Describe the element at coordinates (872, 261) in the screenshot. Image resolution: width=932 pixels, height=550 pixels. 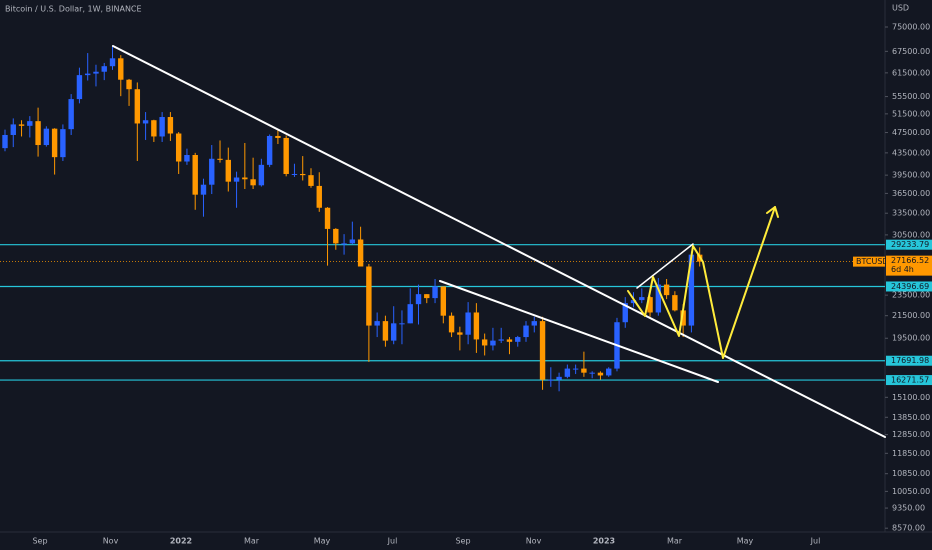
I see `symbol-label: BTCUSD` at that location.